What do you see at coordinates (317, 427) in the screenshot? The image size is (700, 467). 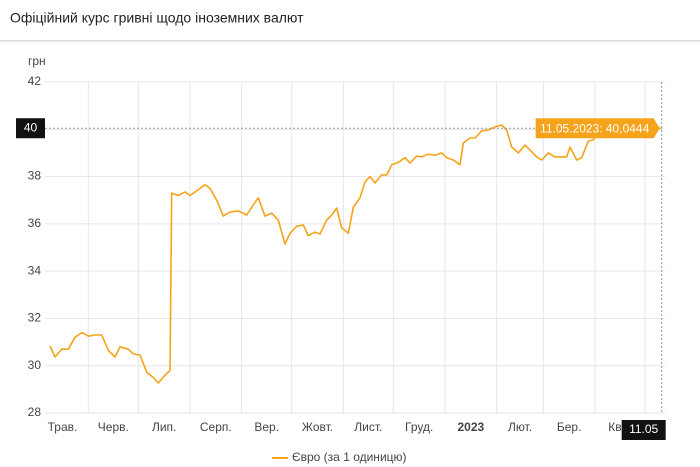 I see `x-tick-label: Жовт.` at bounding box center [317, 427].